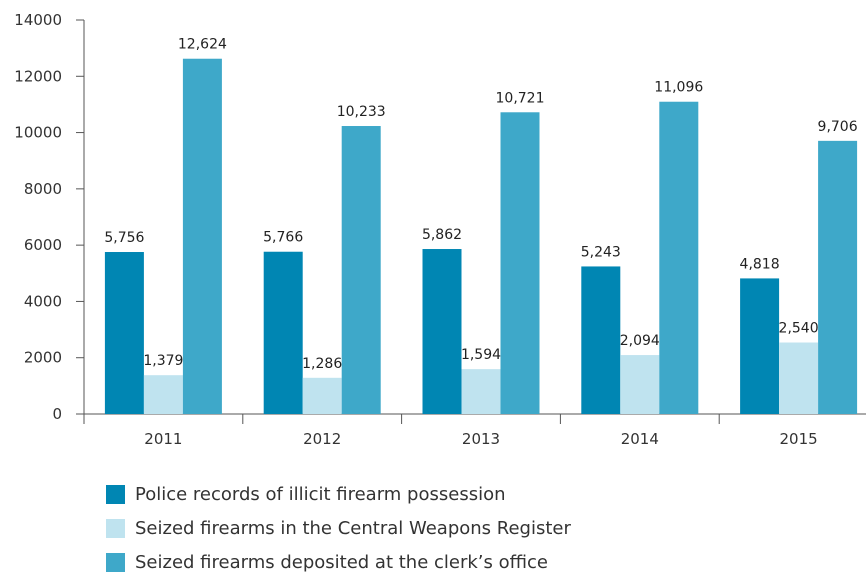 Image resolution: width=866 pixels, height=584 pixels. What do you see at coordinates (124, 238) in the screenshot?
I see `data-label: 5,756` at bounding box center [124, 238].